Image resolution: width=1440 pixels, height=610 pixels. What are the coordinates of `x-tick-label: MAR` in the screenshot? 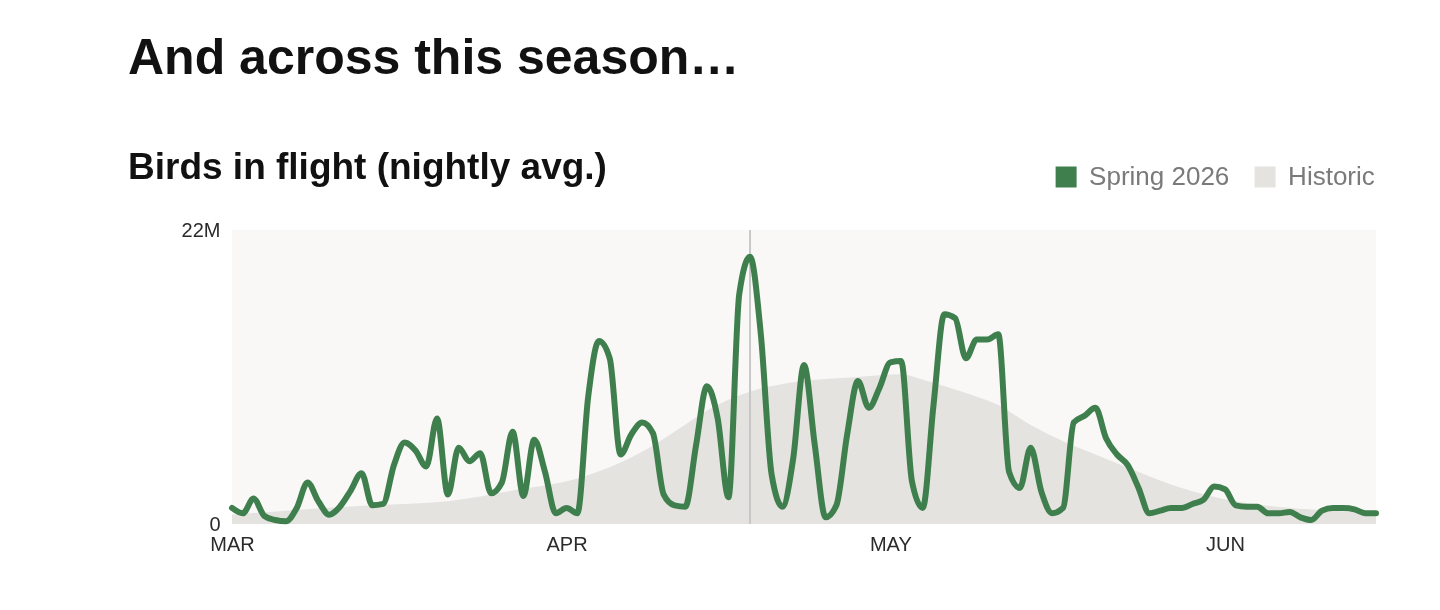 It's located at (232, 543).